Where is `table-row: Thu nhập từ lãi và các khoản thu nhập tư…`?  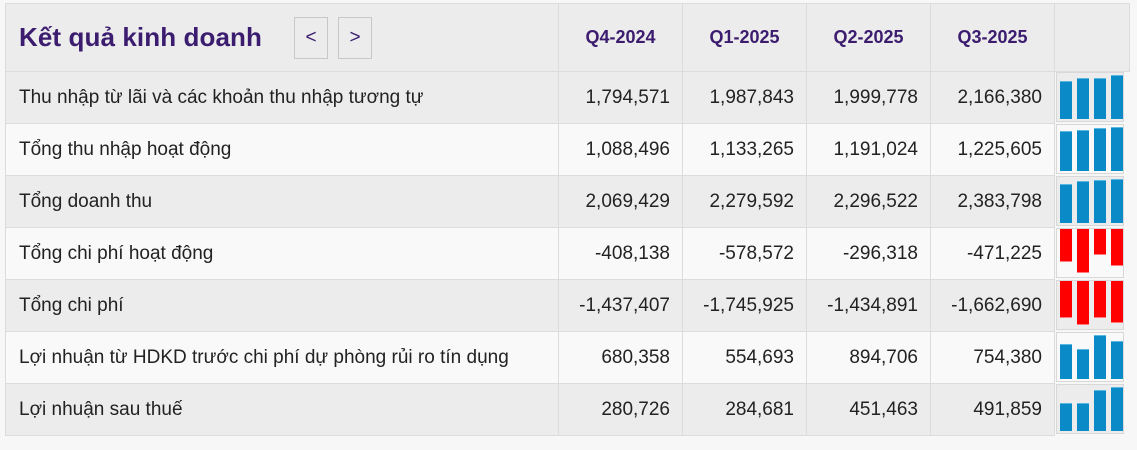 table-row: Thu nhập từ lãi và các khoản thu nhập tư… is located at coordinates (567, 97).